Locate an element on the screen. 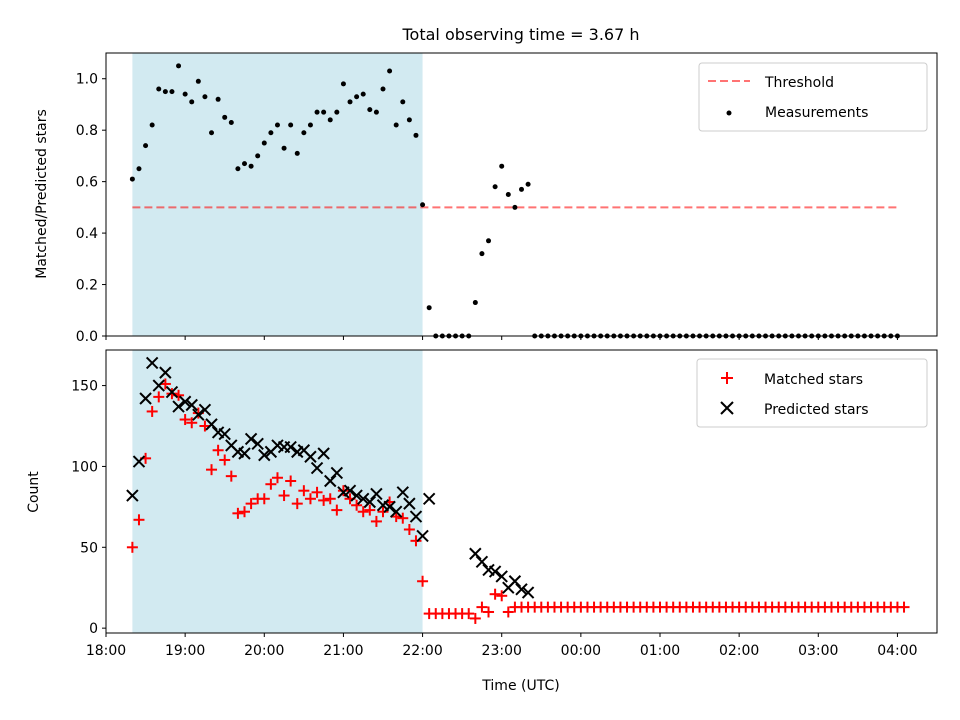 The width and height of the screenshot is (960, 720). bottom-y-tick-label: 50 is located at coordinates (89, 548).